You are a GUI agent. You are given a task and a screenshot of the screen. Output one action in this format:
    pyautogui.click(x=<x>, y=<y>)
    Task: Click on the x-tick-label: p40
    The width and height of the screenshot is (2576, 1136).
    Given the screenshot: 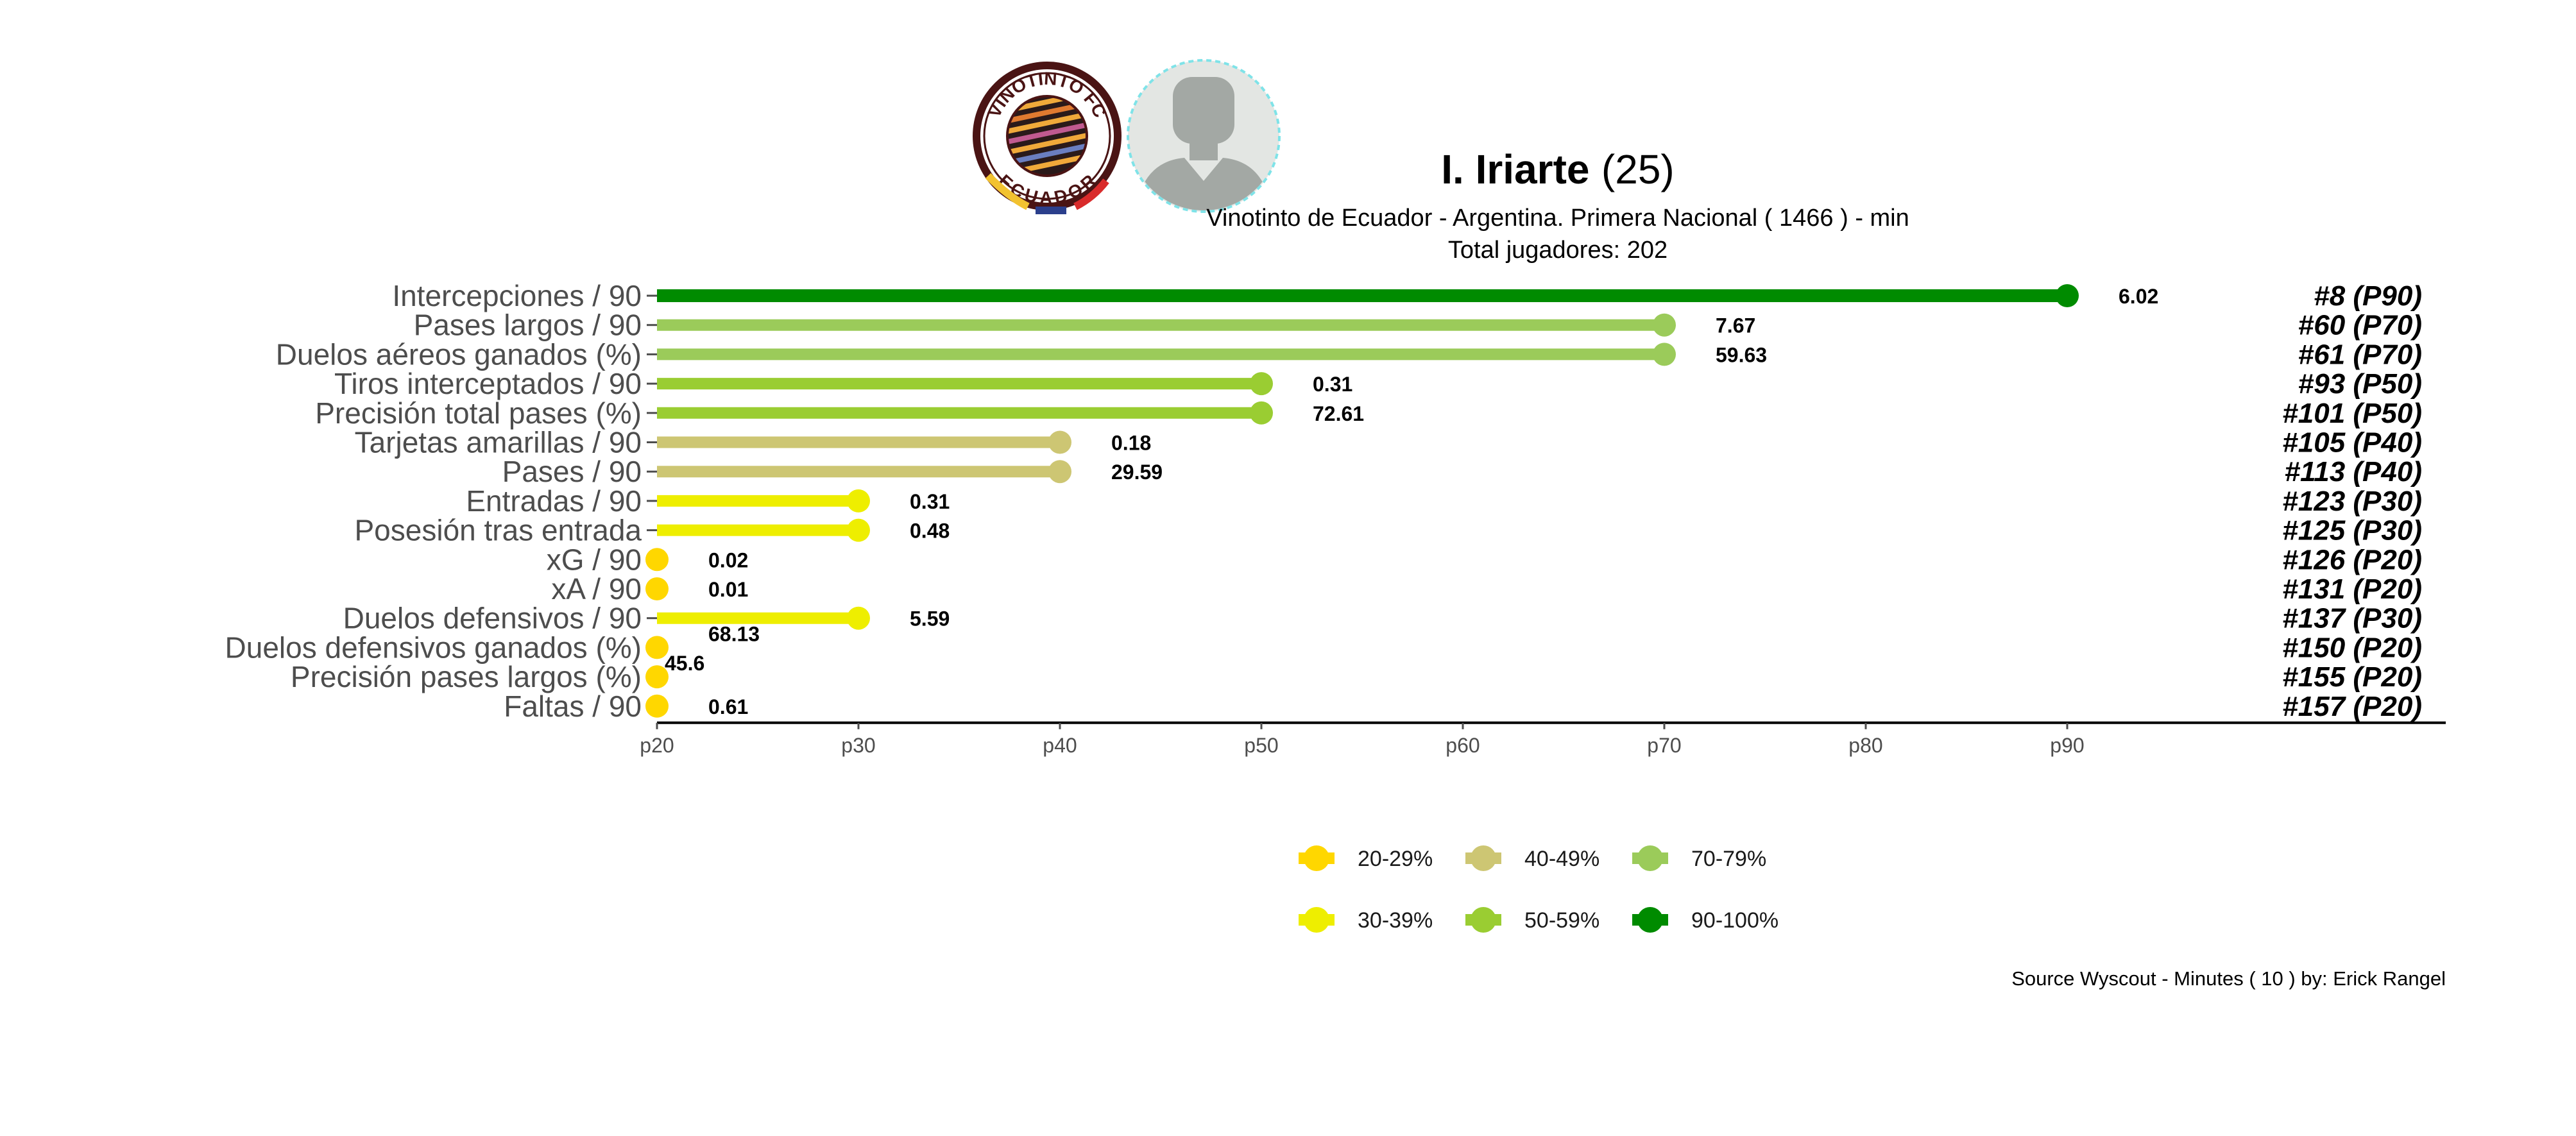 What is the action you would take?
    pyautogui.click(x=1060, y=745)
    